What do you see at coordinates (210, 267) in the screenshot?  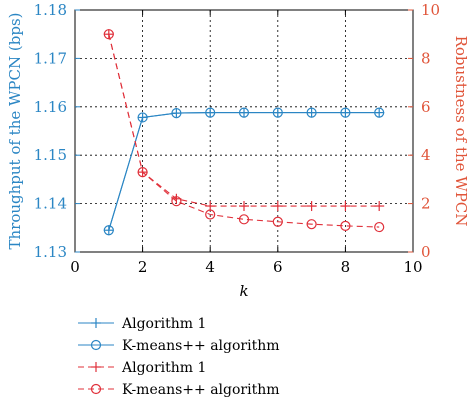 I see `x-tick-label: 4` at bounding box center [210, 267].